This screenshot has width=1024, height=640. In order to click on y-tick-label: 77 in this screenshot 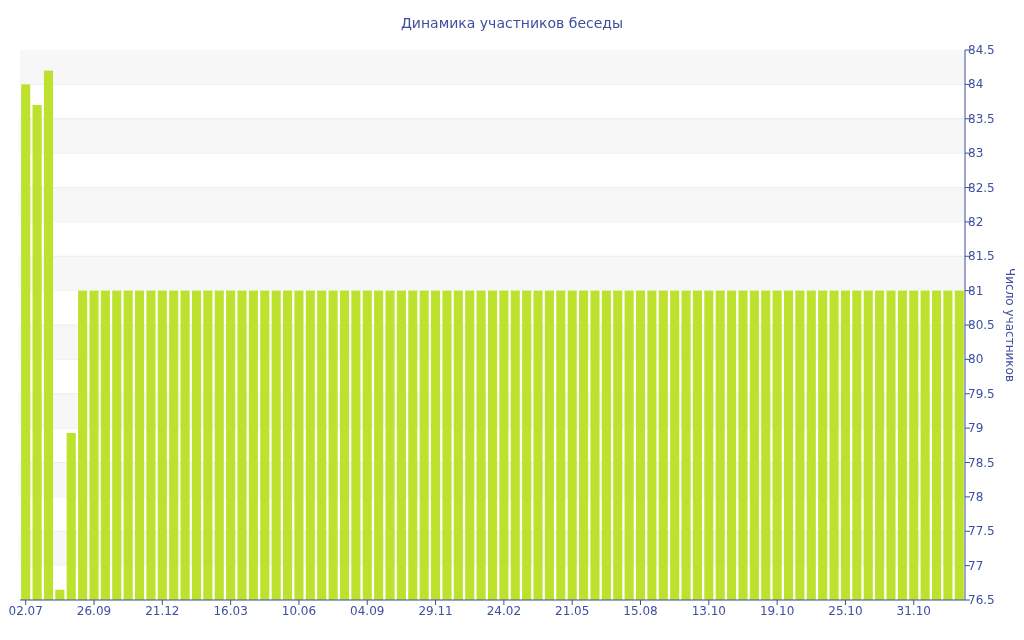, I will do `click(976, 565)`.